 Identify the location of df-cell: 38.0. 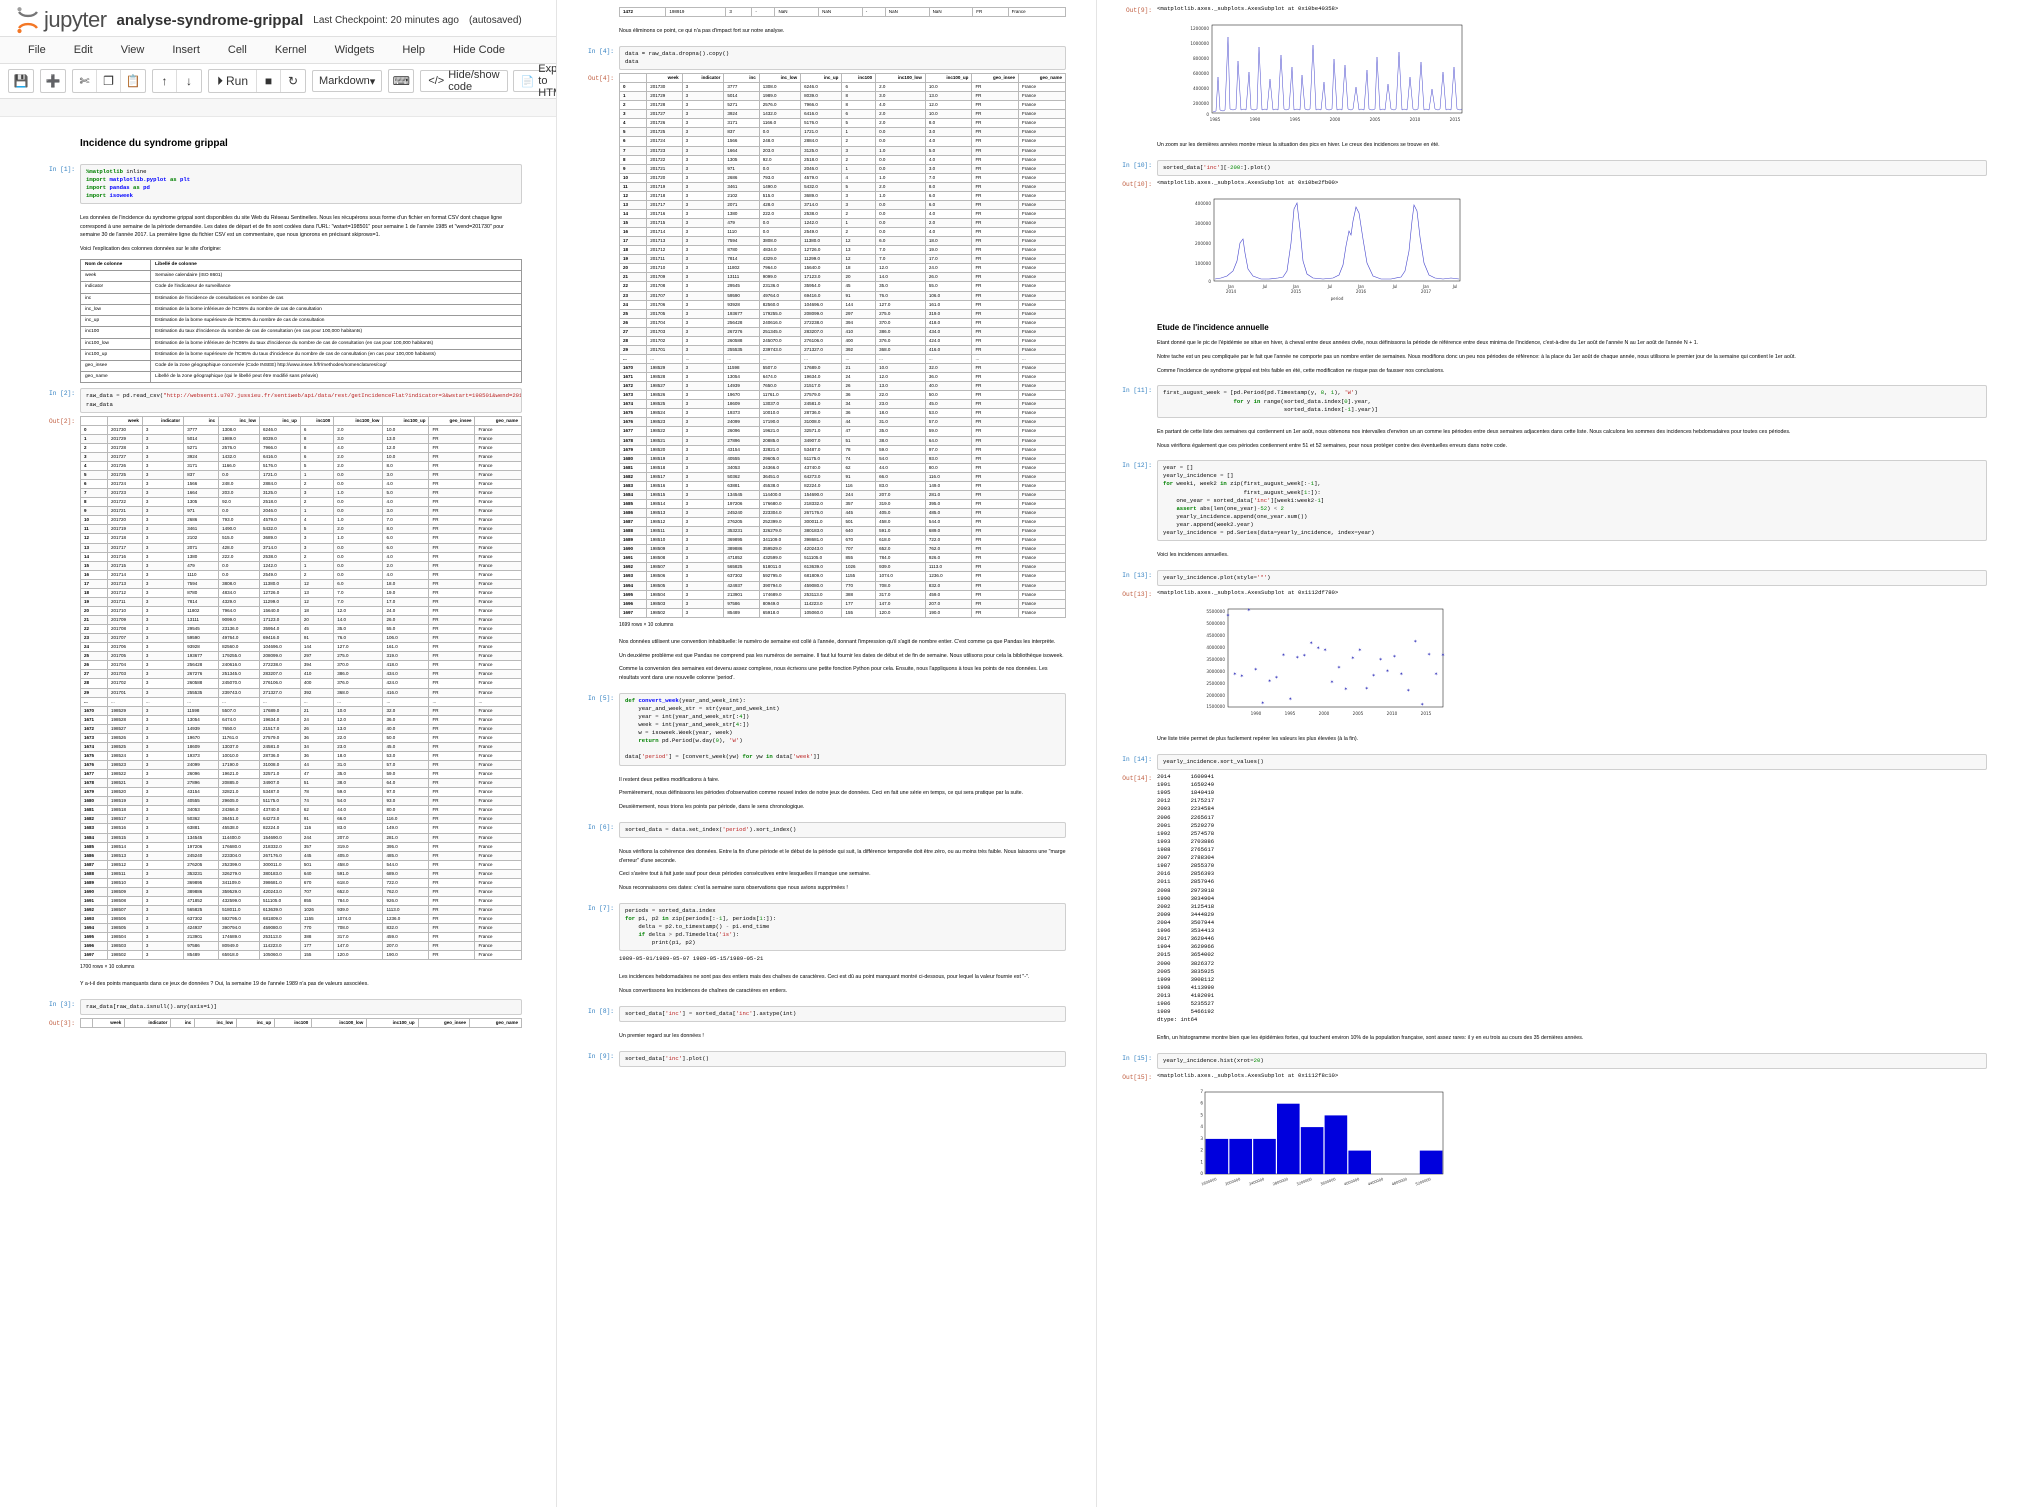
(358, 783).